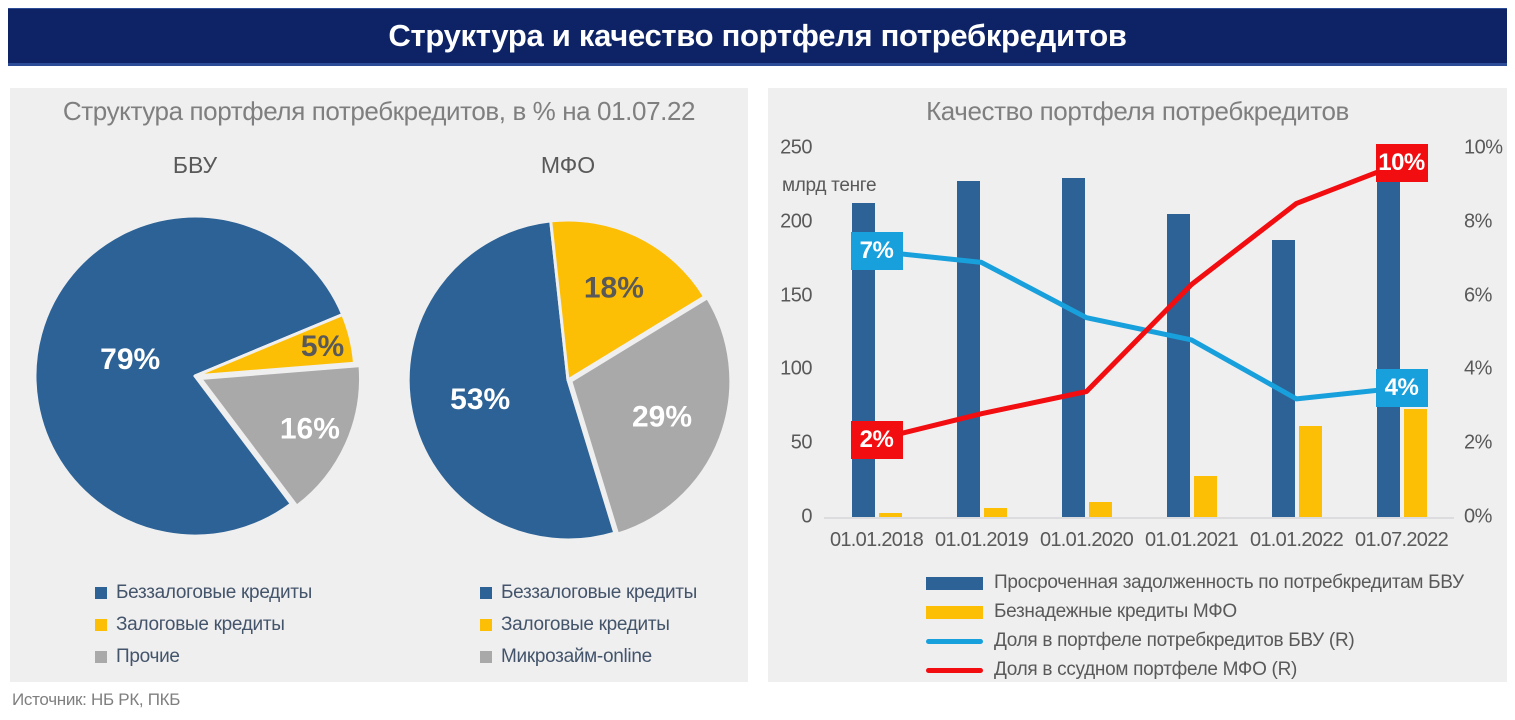 Image resolution: width=1515 pixels, height=720 pixels. What do you see at coordinates (96, 699) in the screenshot?
I see `source-note: Источник: НБ РК, ПКБ` at bounding box center [96, 699].